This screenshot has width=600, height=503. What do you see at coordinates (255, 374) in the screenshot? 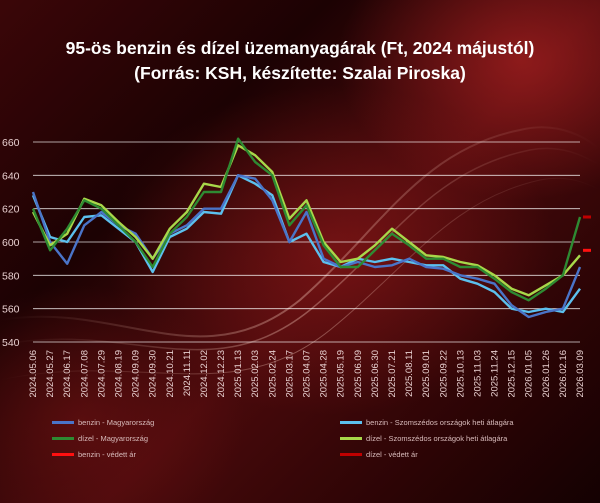
I see `x-tick-label: 2025.02.03` at bounding box center [255, 374].